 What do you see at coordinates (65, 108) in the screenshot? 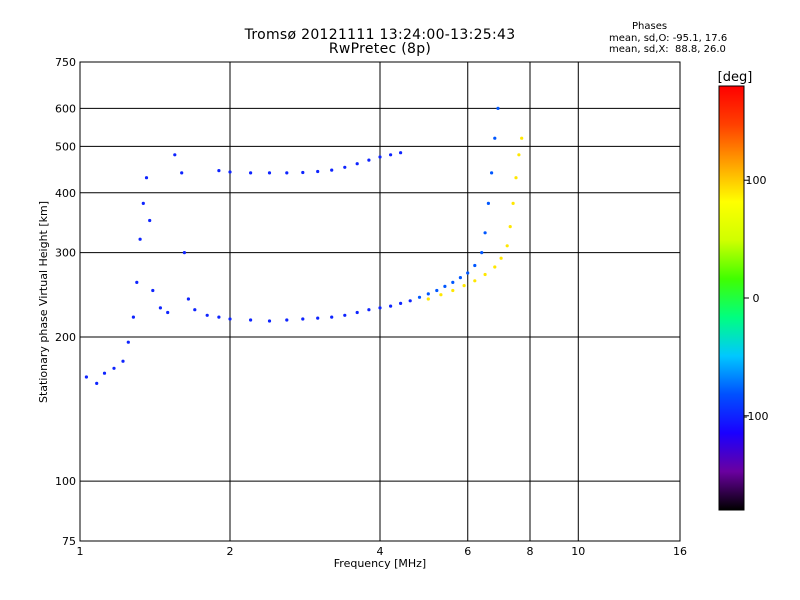
I see `y-tick-label: 600` at bounding box center [65, 108].